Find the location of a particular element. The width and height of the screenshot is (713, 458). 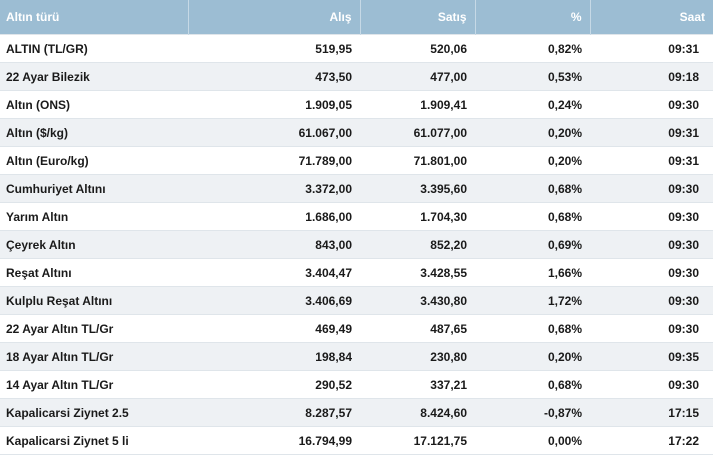

cell-sell-price: 337,21 is located at coordinates (417, 384).